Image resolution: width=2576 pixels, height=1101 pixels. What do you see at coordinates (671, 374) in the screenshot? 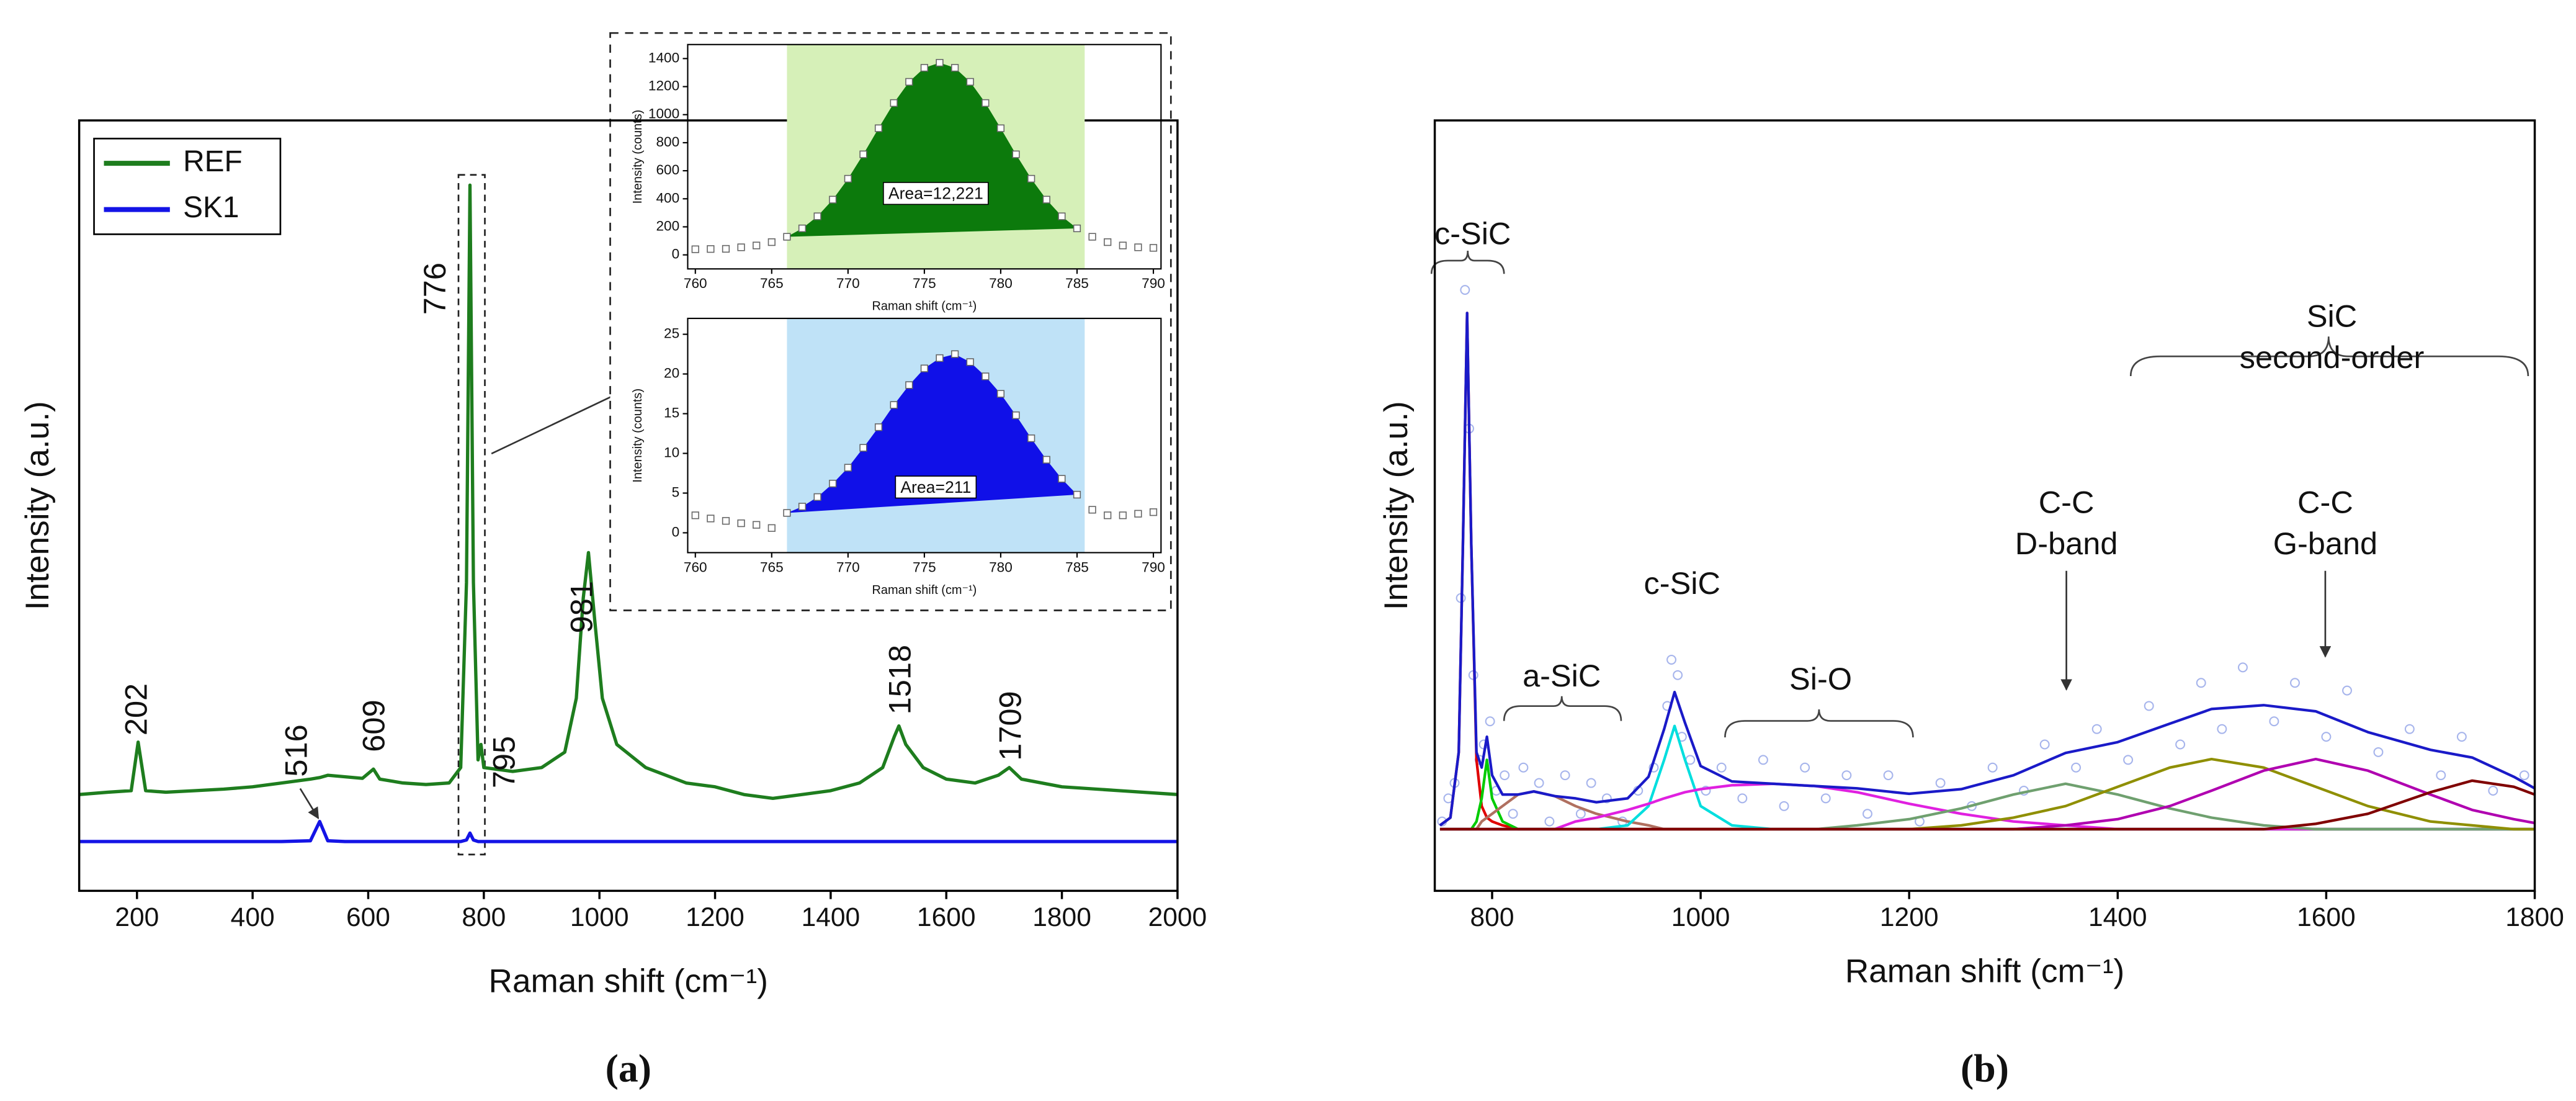
I see `y-tick-label: 20` at bounding box center [671, 374].